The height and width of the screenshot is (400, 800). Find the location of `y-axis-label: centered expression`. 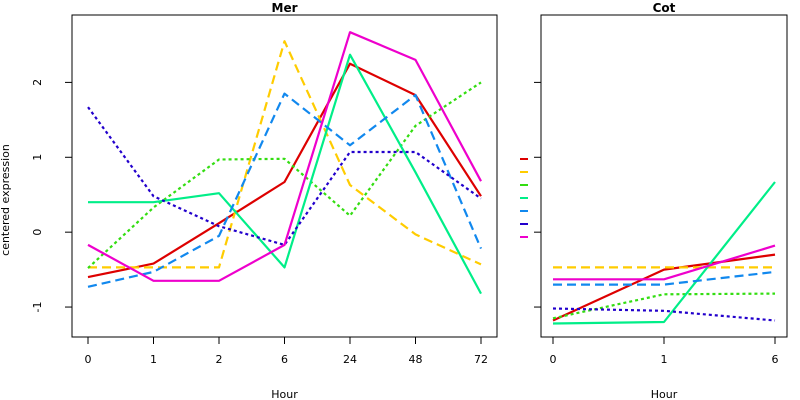

y-axis-label: centered expression is located at coordinates (6, 200).